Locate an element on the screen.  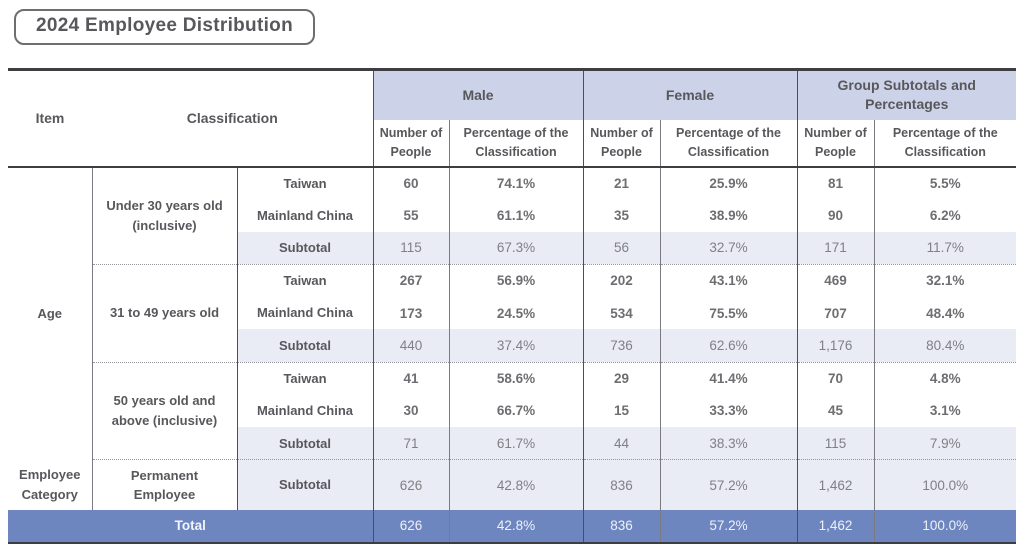
table-row-subtotal: Subtotal 71 61.7% 44 38.3% 115 7.9% is located at coordinates (512, 444).